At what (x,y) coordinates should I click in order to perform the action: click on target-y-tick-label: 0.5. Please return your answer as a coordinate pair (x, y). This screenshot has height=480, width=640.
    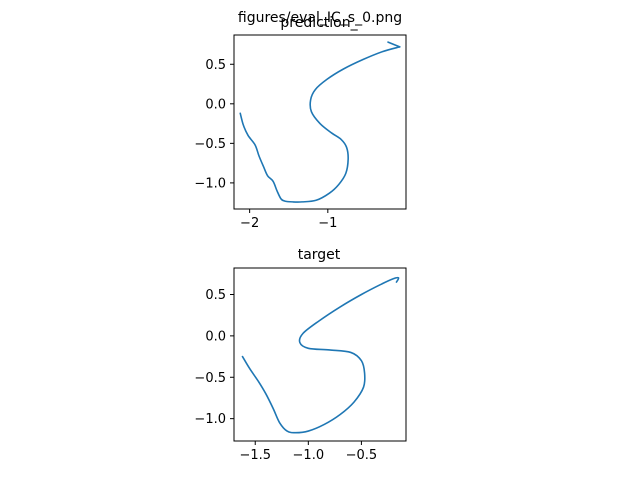
    Looking at the image, I should click on (215, 295).